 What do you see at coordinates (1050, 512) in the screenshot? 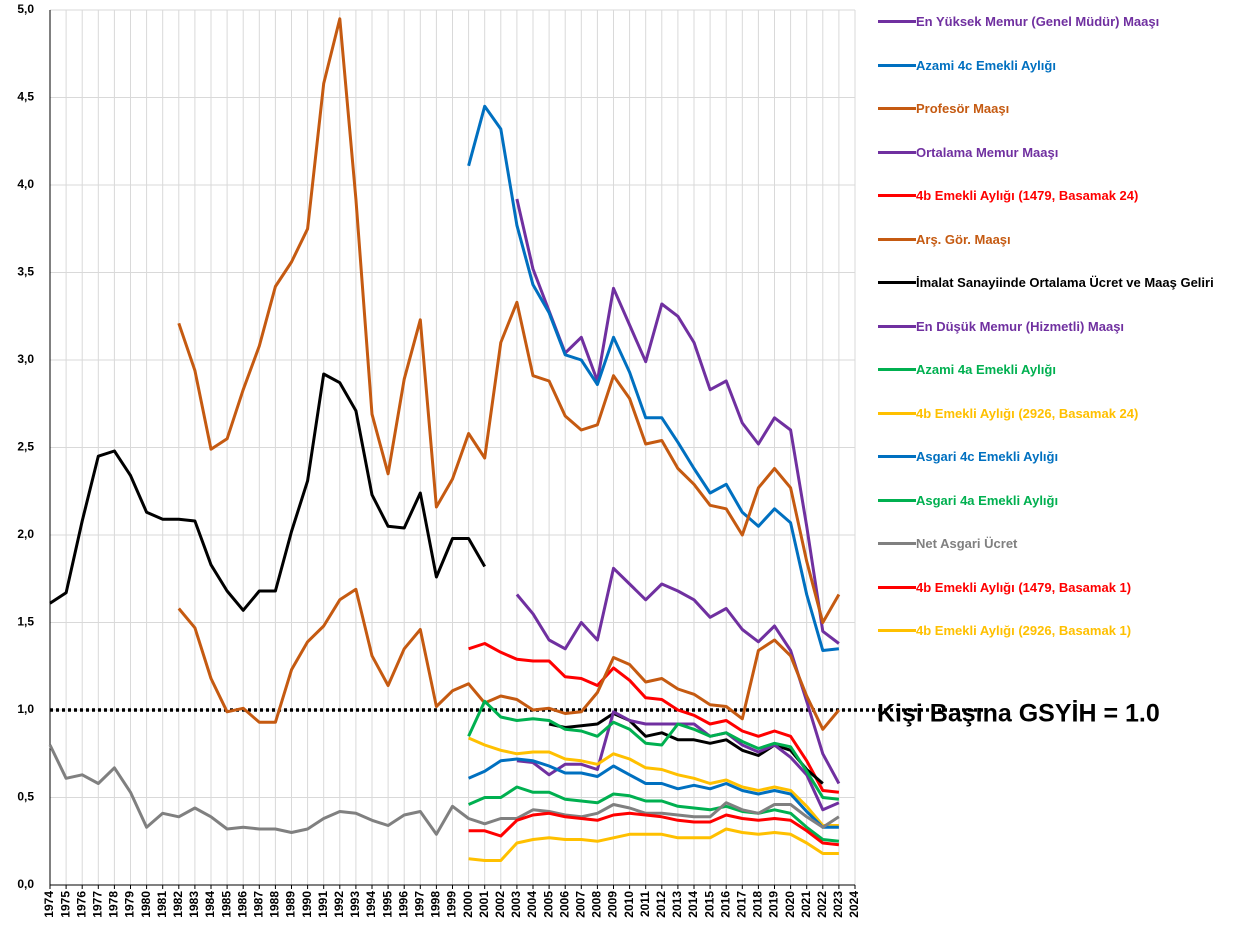
I see `legend-entry: Asgari 4a Emekli Aylığı` at bounding box center [1050, 512].